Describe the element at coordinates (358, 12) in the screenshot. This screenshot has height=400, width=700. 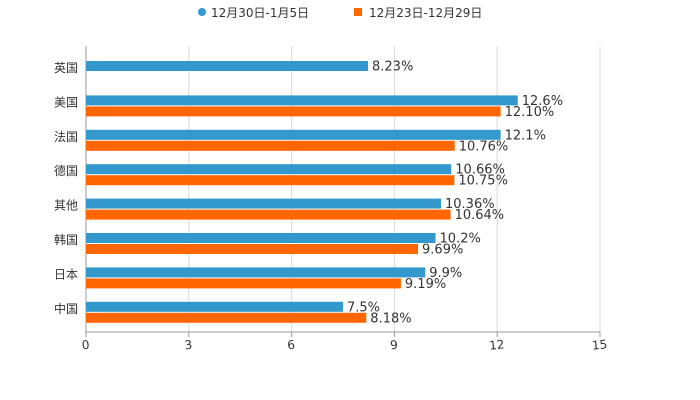
I see `legend-marker-square-icon` at that location.